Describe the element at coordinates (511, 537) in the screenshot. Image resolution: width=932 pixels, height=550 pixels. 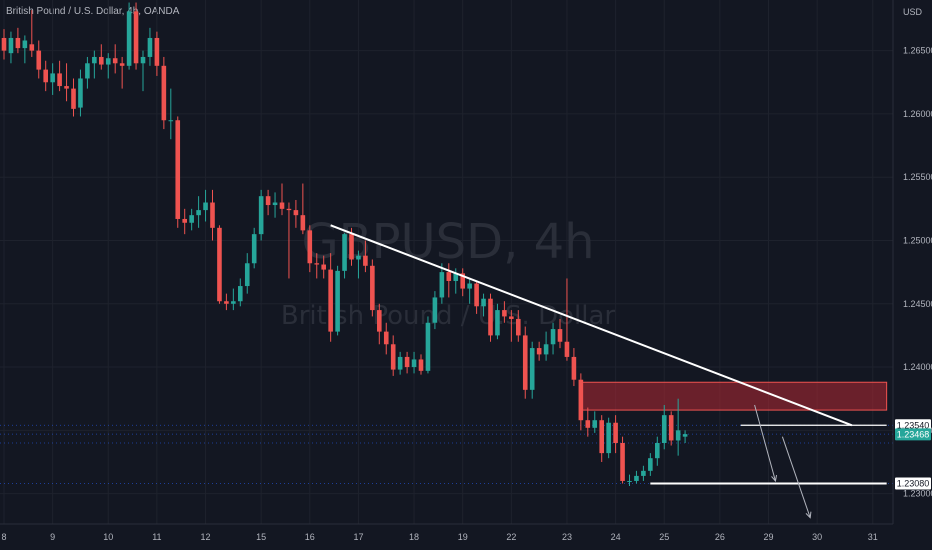
I see `time-tick-label: 22` at that location.